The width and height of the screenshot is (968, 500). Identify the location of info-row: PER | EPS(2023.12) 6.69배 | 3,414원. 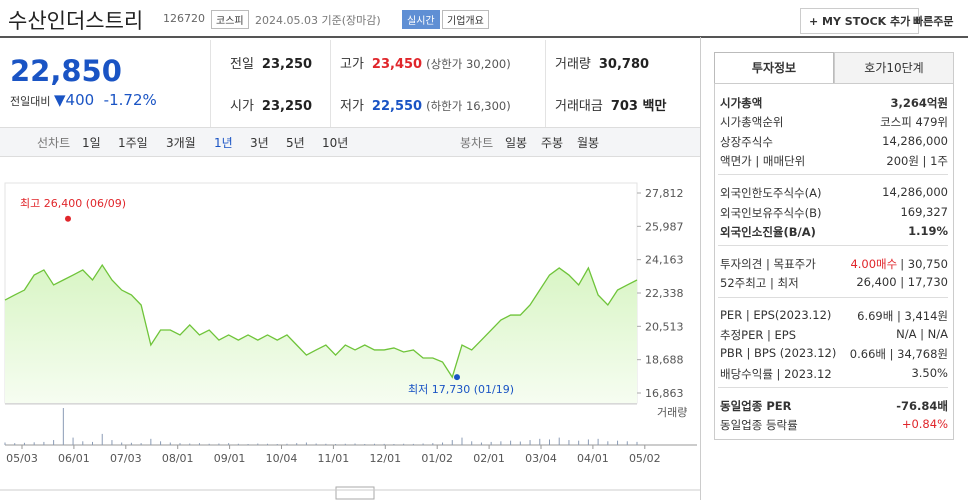
(834, 316).